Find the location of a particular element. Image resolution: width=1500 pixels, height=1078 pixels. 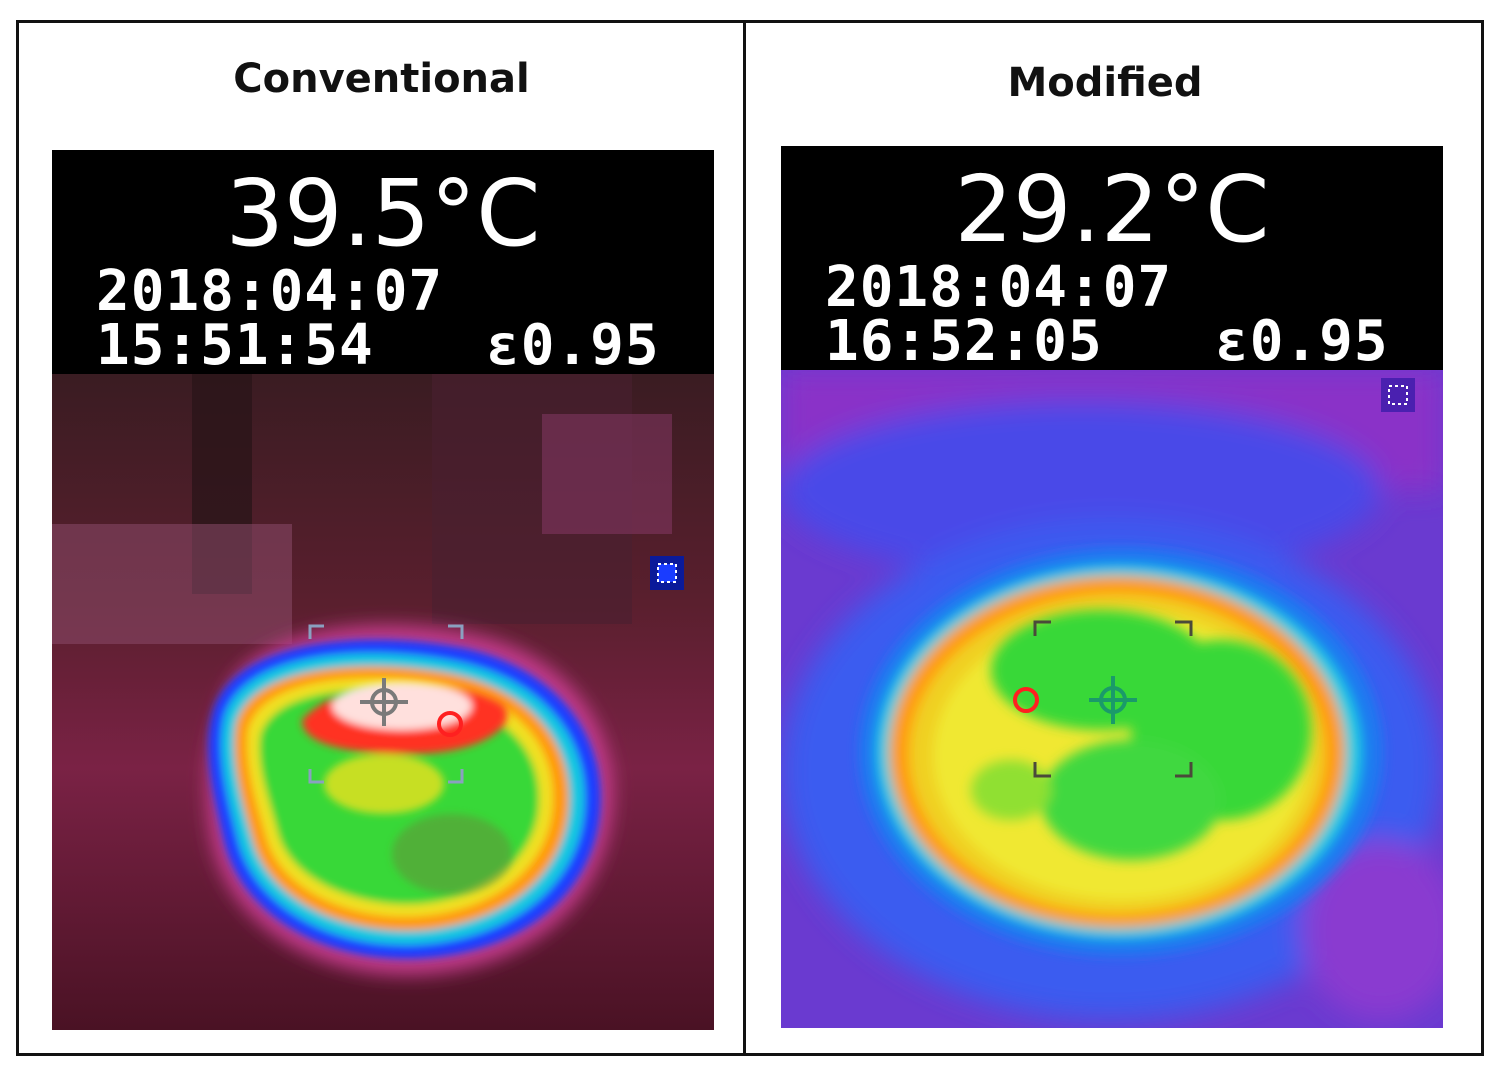

panel-divider is located at coordinates (744, 538).